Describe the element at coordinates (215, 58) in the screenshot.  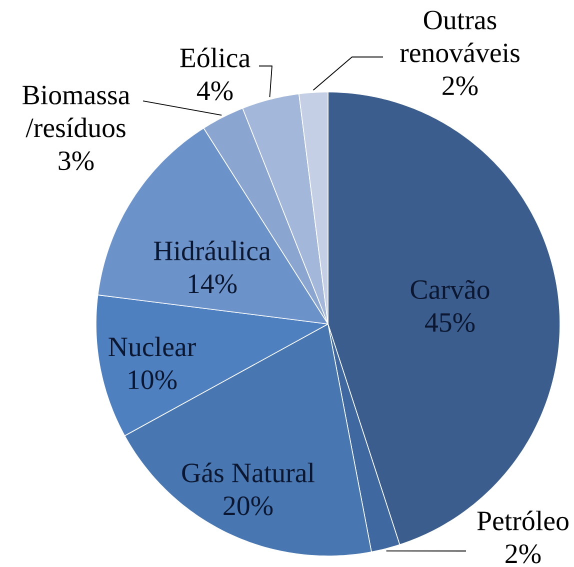
I see `slice-label: Eólica` at that location.